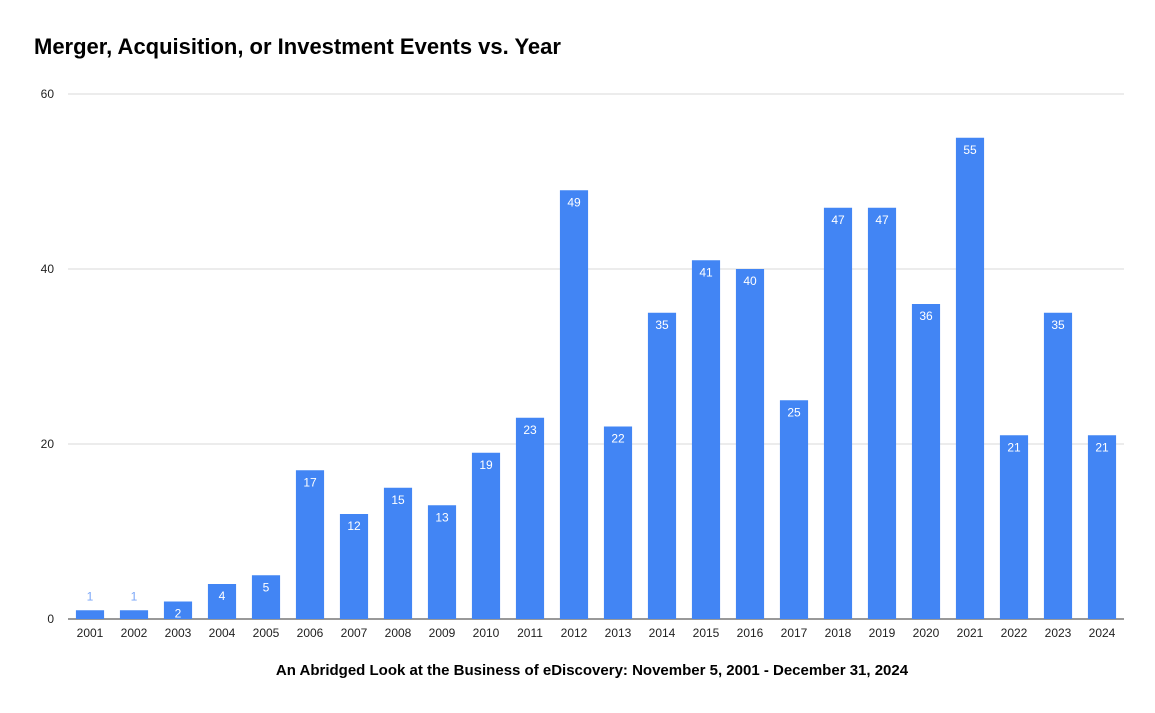 The width and height of the screenshot is (1155, 713). What do you see at coordinates (398, 633) in the screenshot?
I see `x-tick-label: 2008` at bounding box center [398, 633].